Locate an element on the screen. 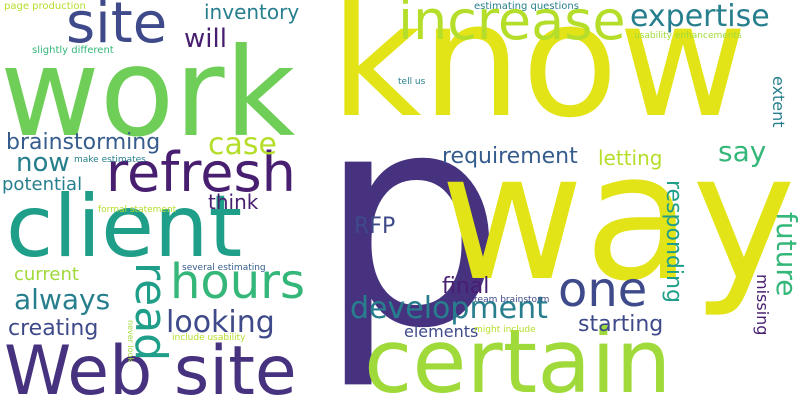 The width and height of the screenshot is (800, 400). word-always: always is located at coordinates (62, 299).